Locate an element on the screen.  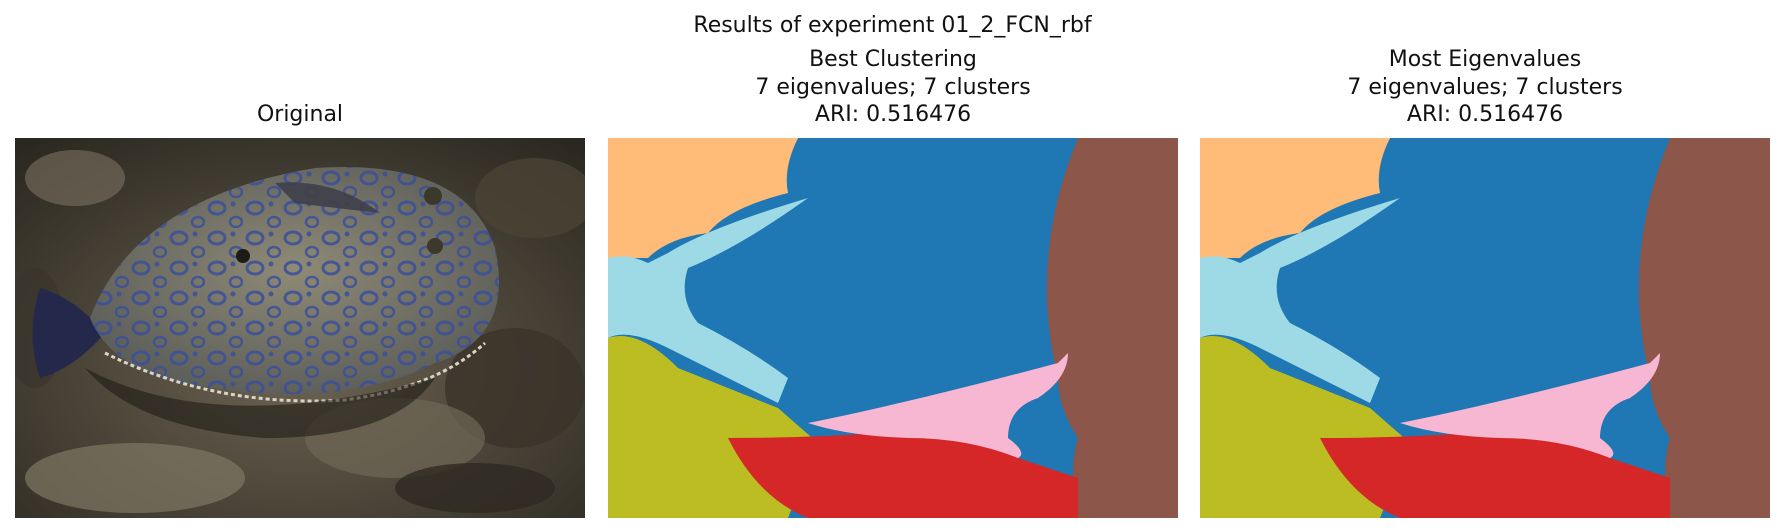
panel-title: Original is located at coordinates (300, 115).